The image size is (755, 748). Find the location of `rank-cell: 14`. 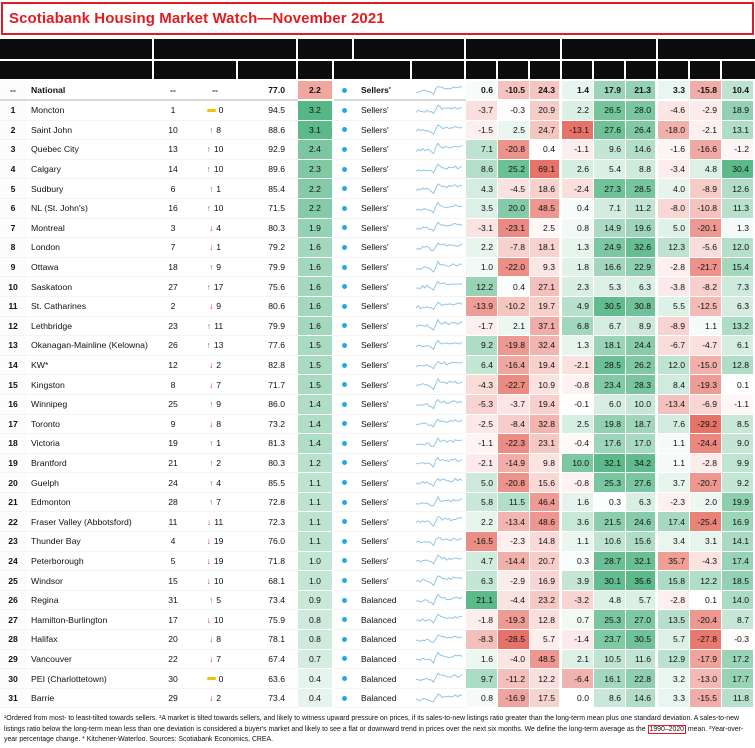

rank-cell: 14 is located at coordinates (13, 365).